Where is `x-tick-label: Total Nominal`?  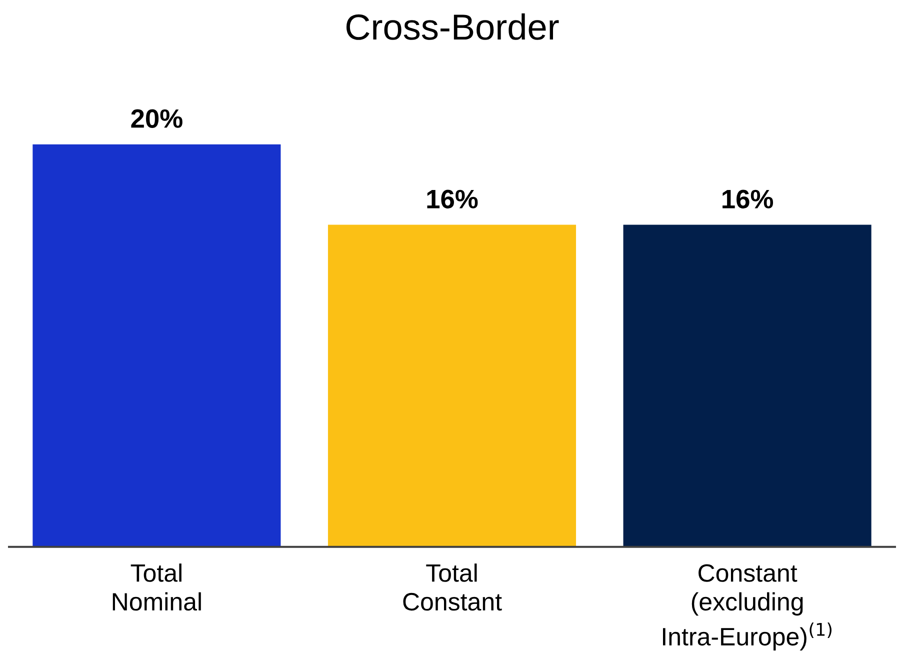
x-tick-label: Total Nominal is located at coordinates (156, 587).